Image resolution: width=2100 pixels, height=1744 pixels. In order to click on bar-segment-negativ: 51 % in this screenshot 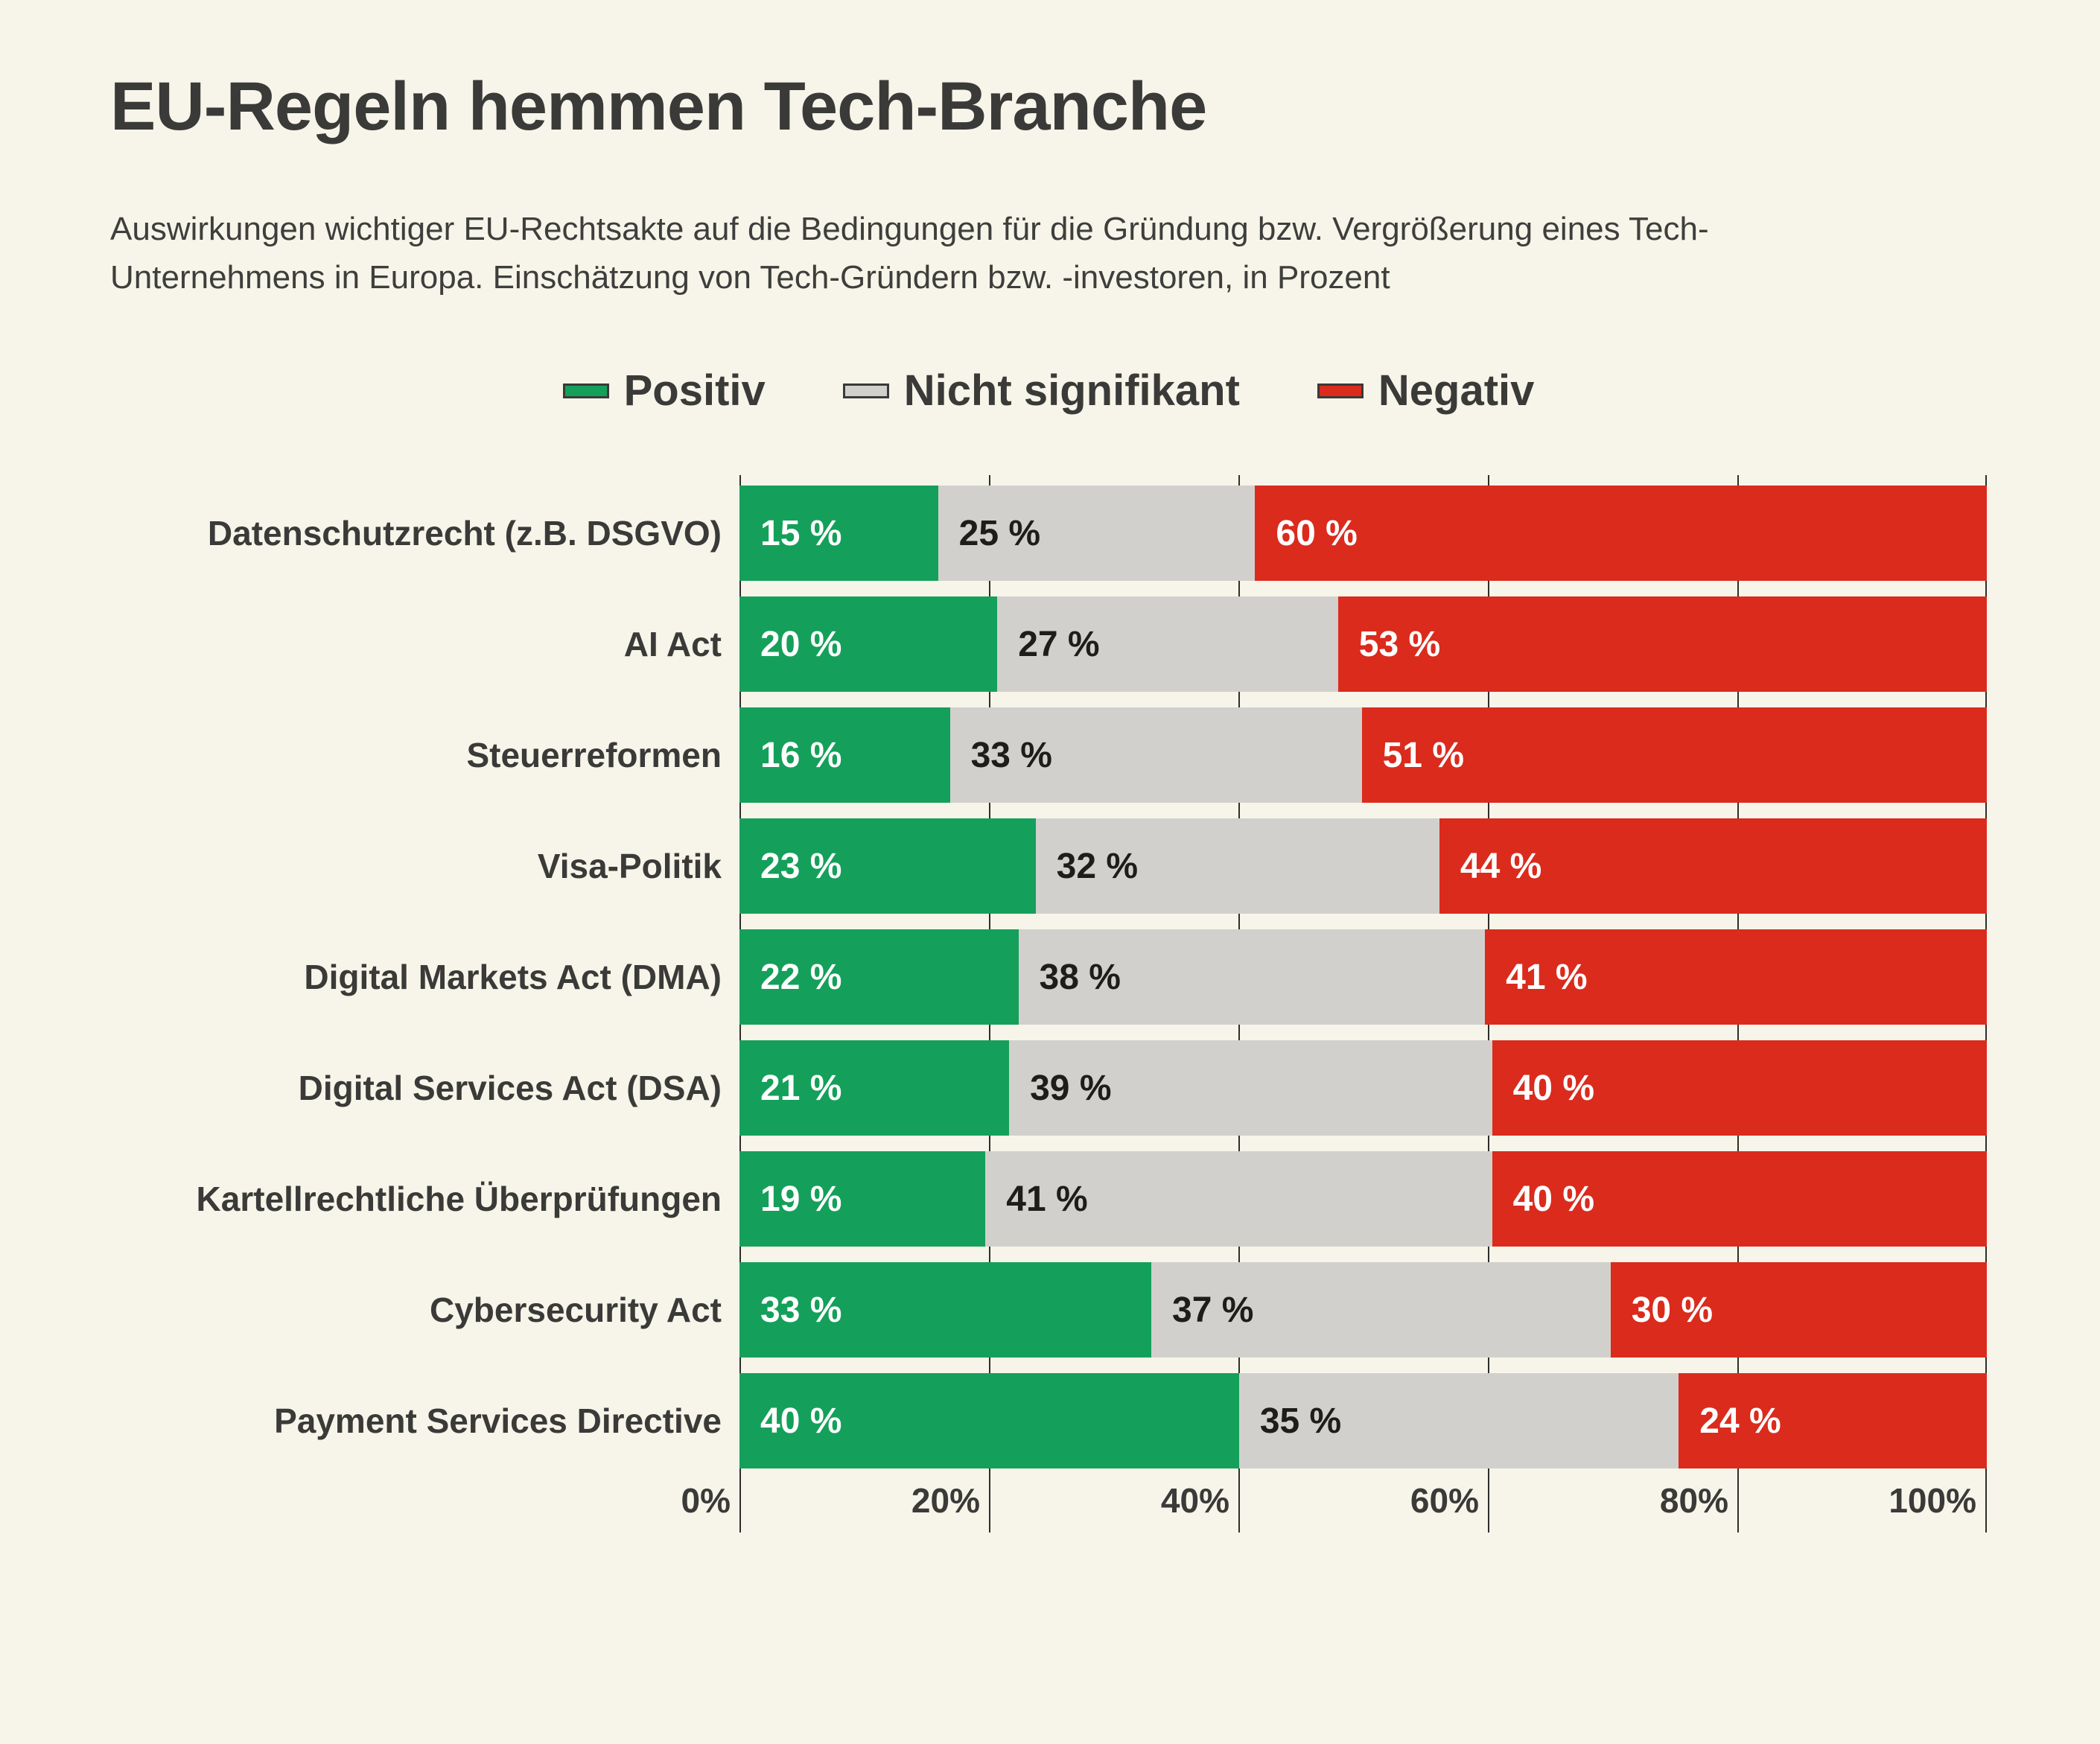, I will do `click(1674, 755)`.